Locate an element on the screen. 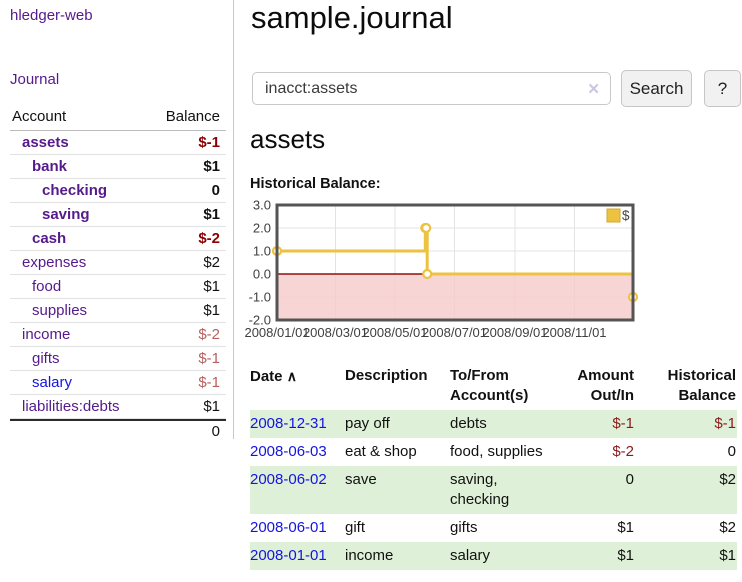 This screenshot has height=582, width=742. register-amount: $-2 is located at coordinates (623, 451).